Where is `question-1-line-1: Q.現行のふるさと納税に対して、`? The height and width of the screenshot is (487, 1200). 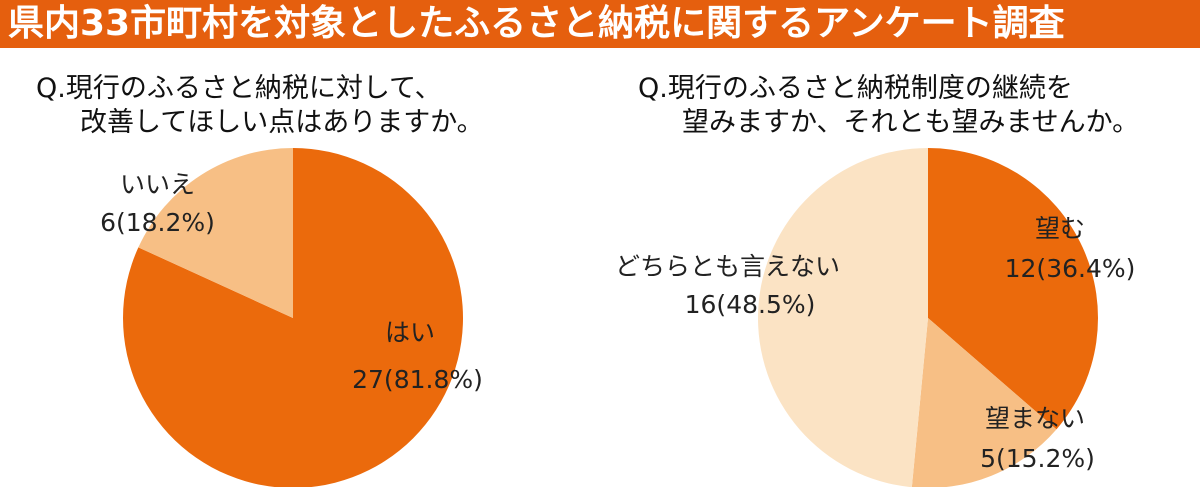
question-1-line-1: Q.現行のふるさと納税に対して、 is located at coordinates (239, 88).